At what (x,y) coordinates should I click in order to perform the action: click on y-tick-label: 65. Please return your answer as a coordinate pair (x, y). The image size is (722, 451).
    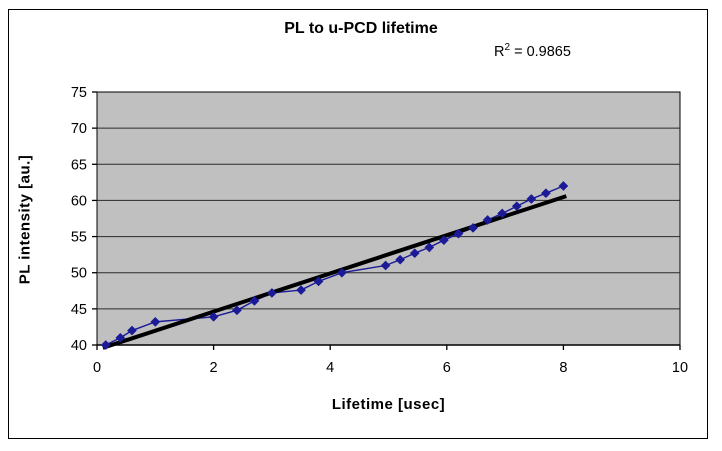
    Looking at the image, I should click on (79, 165).